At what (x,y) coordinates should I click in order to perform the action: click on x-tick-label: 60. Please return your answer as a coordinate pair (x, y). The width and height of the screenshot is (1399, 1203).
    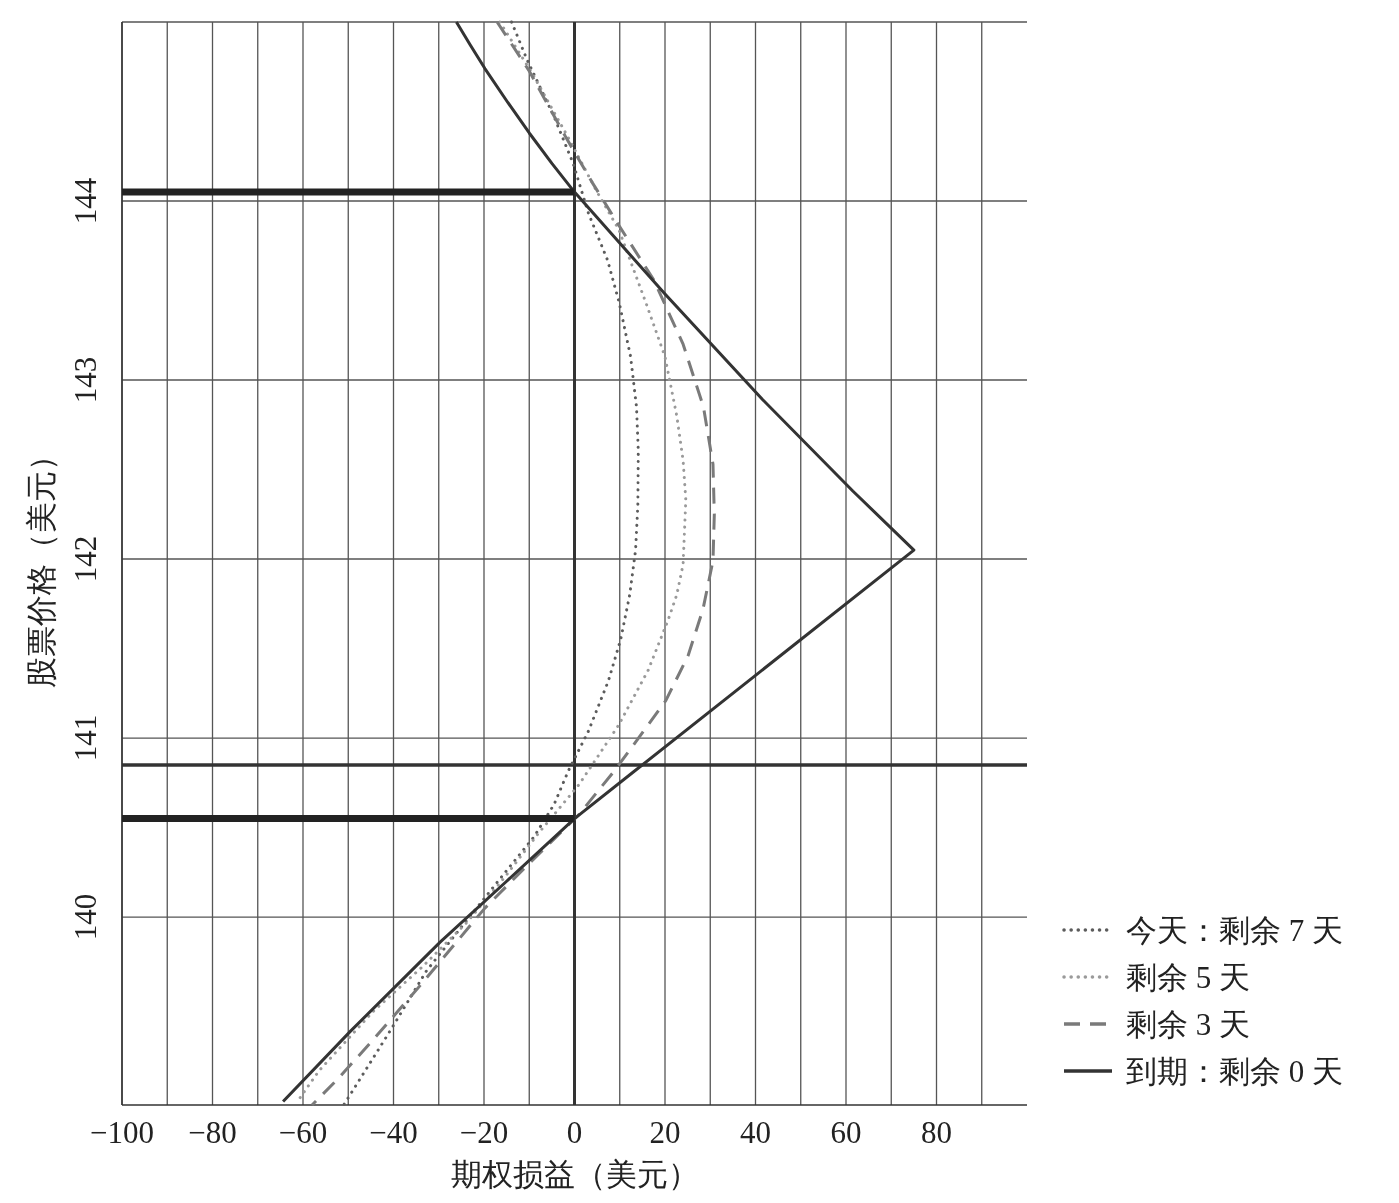
    Looking at the image, I should click on (846, 1132).